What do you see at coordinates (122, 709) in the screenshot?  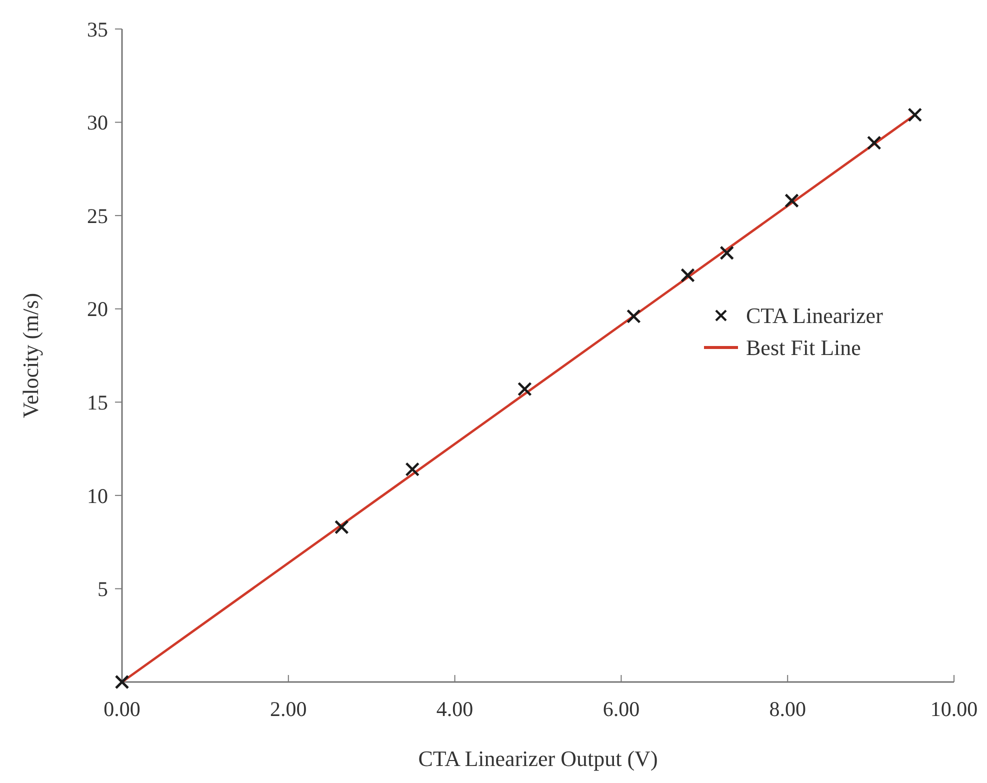 I see `x-tick-label: 0.00` at bounding box center [122, 709].